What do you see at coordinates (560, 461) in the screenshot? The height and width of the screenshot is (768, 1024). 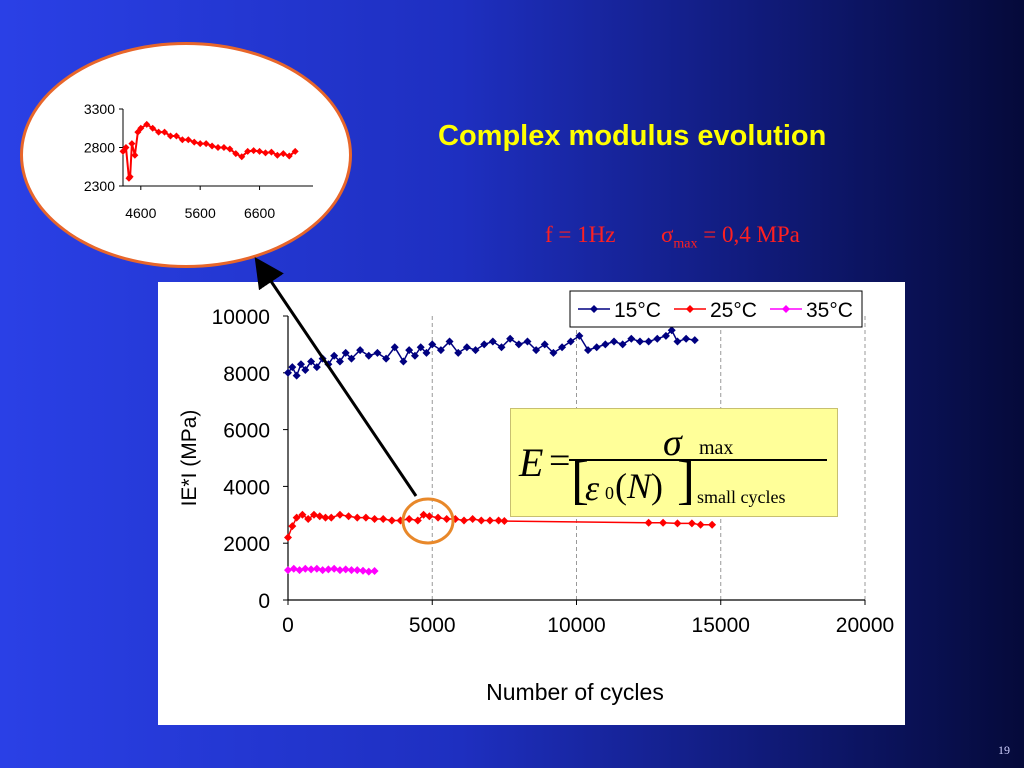 I see `formula-equals: =` at bounding box center [560, 461].